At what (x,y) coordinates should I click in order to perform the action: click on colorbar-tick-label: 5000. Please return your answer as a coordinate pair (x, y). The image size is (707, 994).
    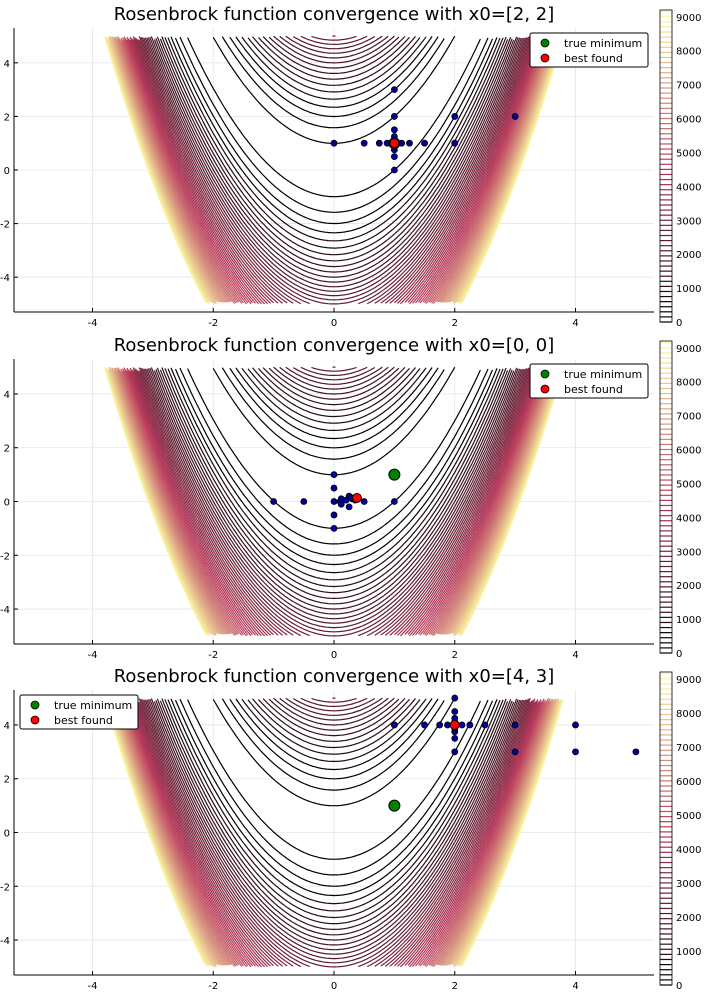
    Looking at the image, I should click on (688, 484).